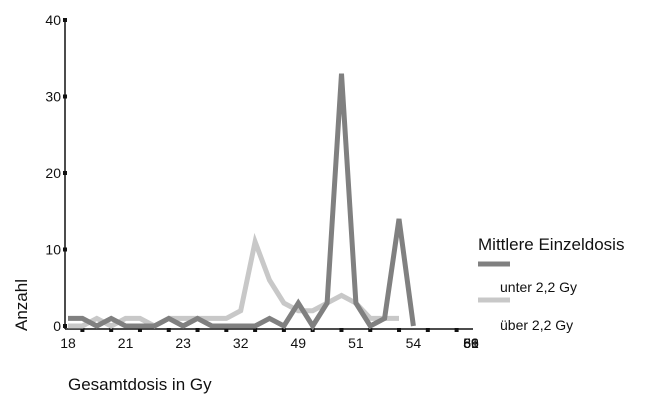  I want to click on x-tick-label: 61, so click(471, 343).